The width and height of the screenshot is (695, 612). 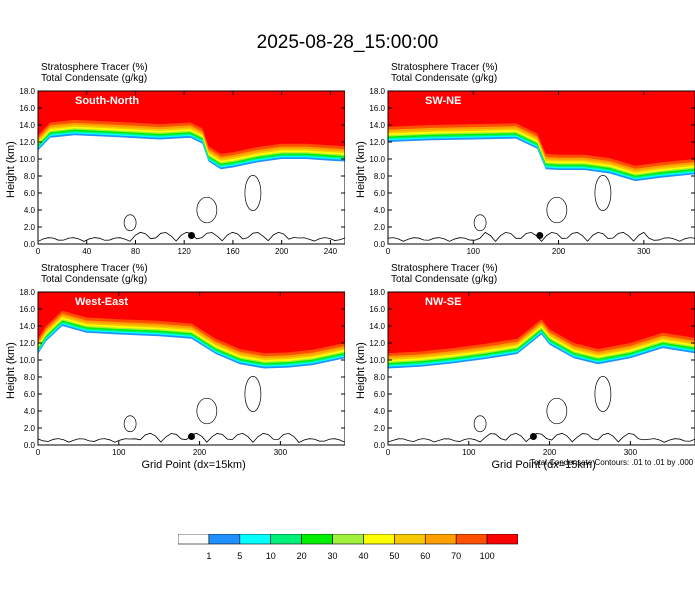 I want to click on page-title: 2025-08-28_15:00:00, so click(x=347, y=42).